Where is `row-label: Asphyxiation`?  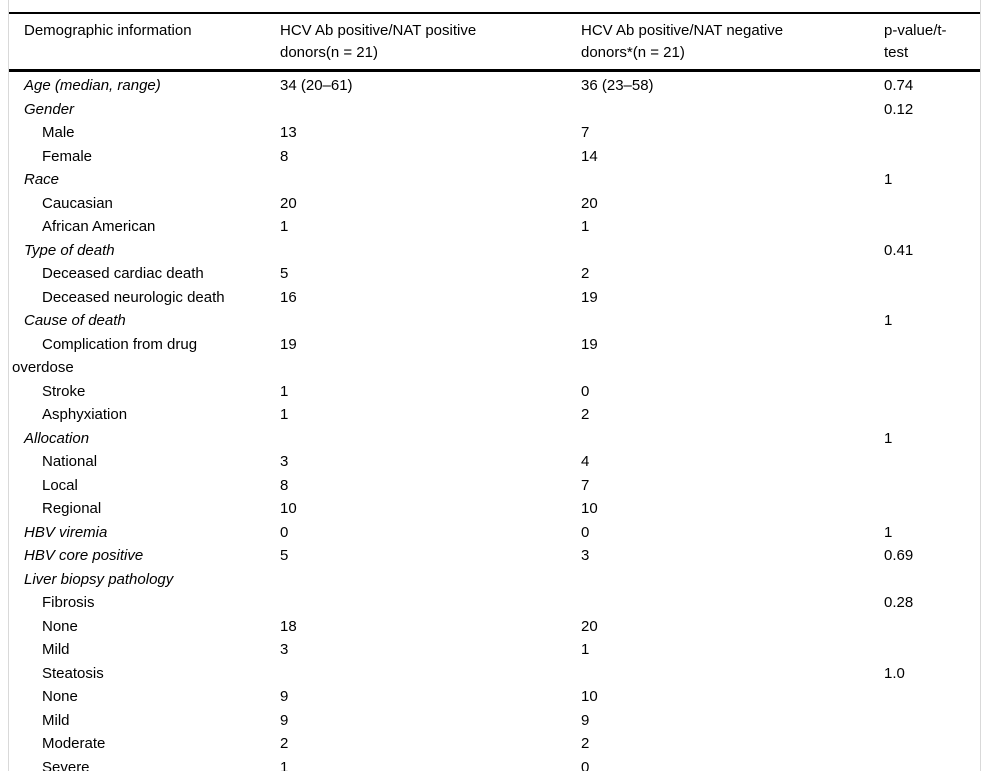 row-label: Asphyxiation is located at coordinates (85, 414).